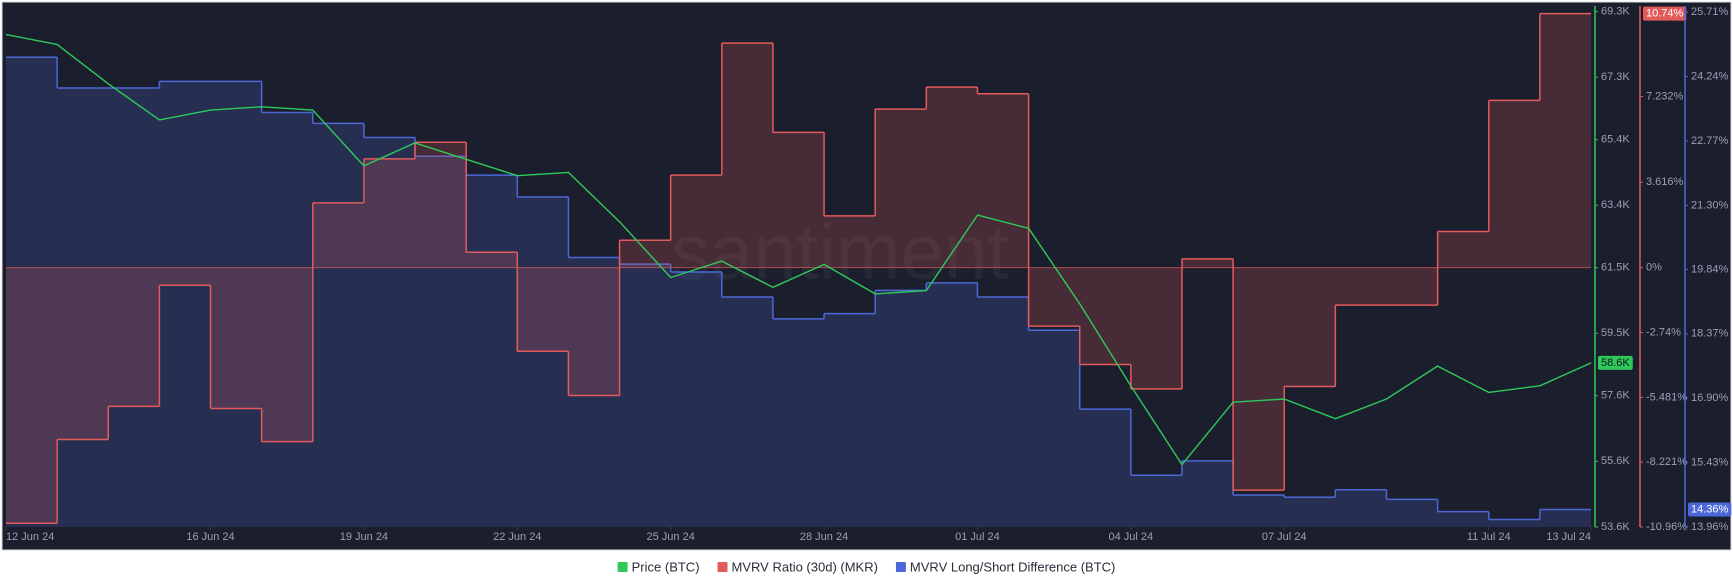 This screenshot has height=581, width=1733. What do you see at coordinates (1284, 537) in the screenshot?
I see `x-tick-label: 07 Jul 24` at bounding box center [1284, 537].